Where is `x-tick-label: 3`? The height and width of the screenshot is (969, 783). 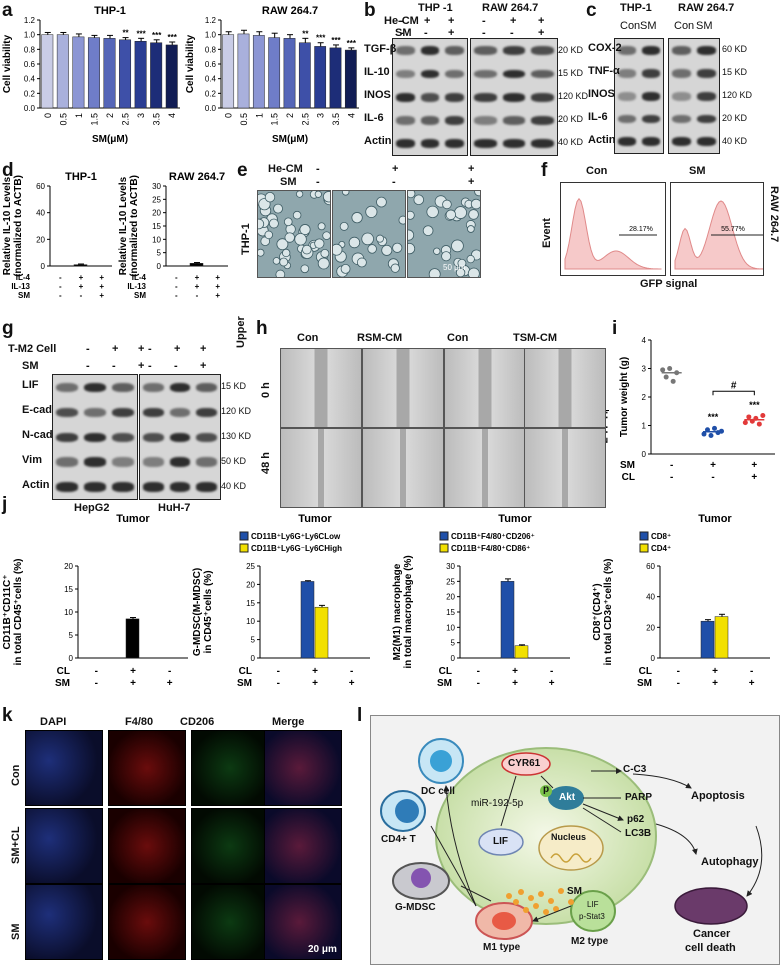
x-tick-label: 3 is located at coordinates (141, 115).